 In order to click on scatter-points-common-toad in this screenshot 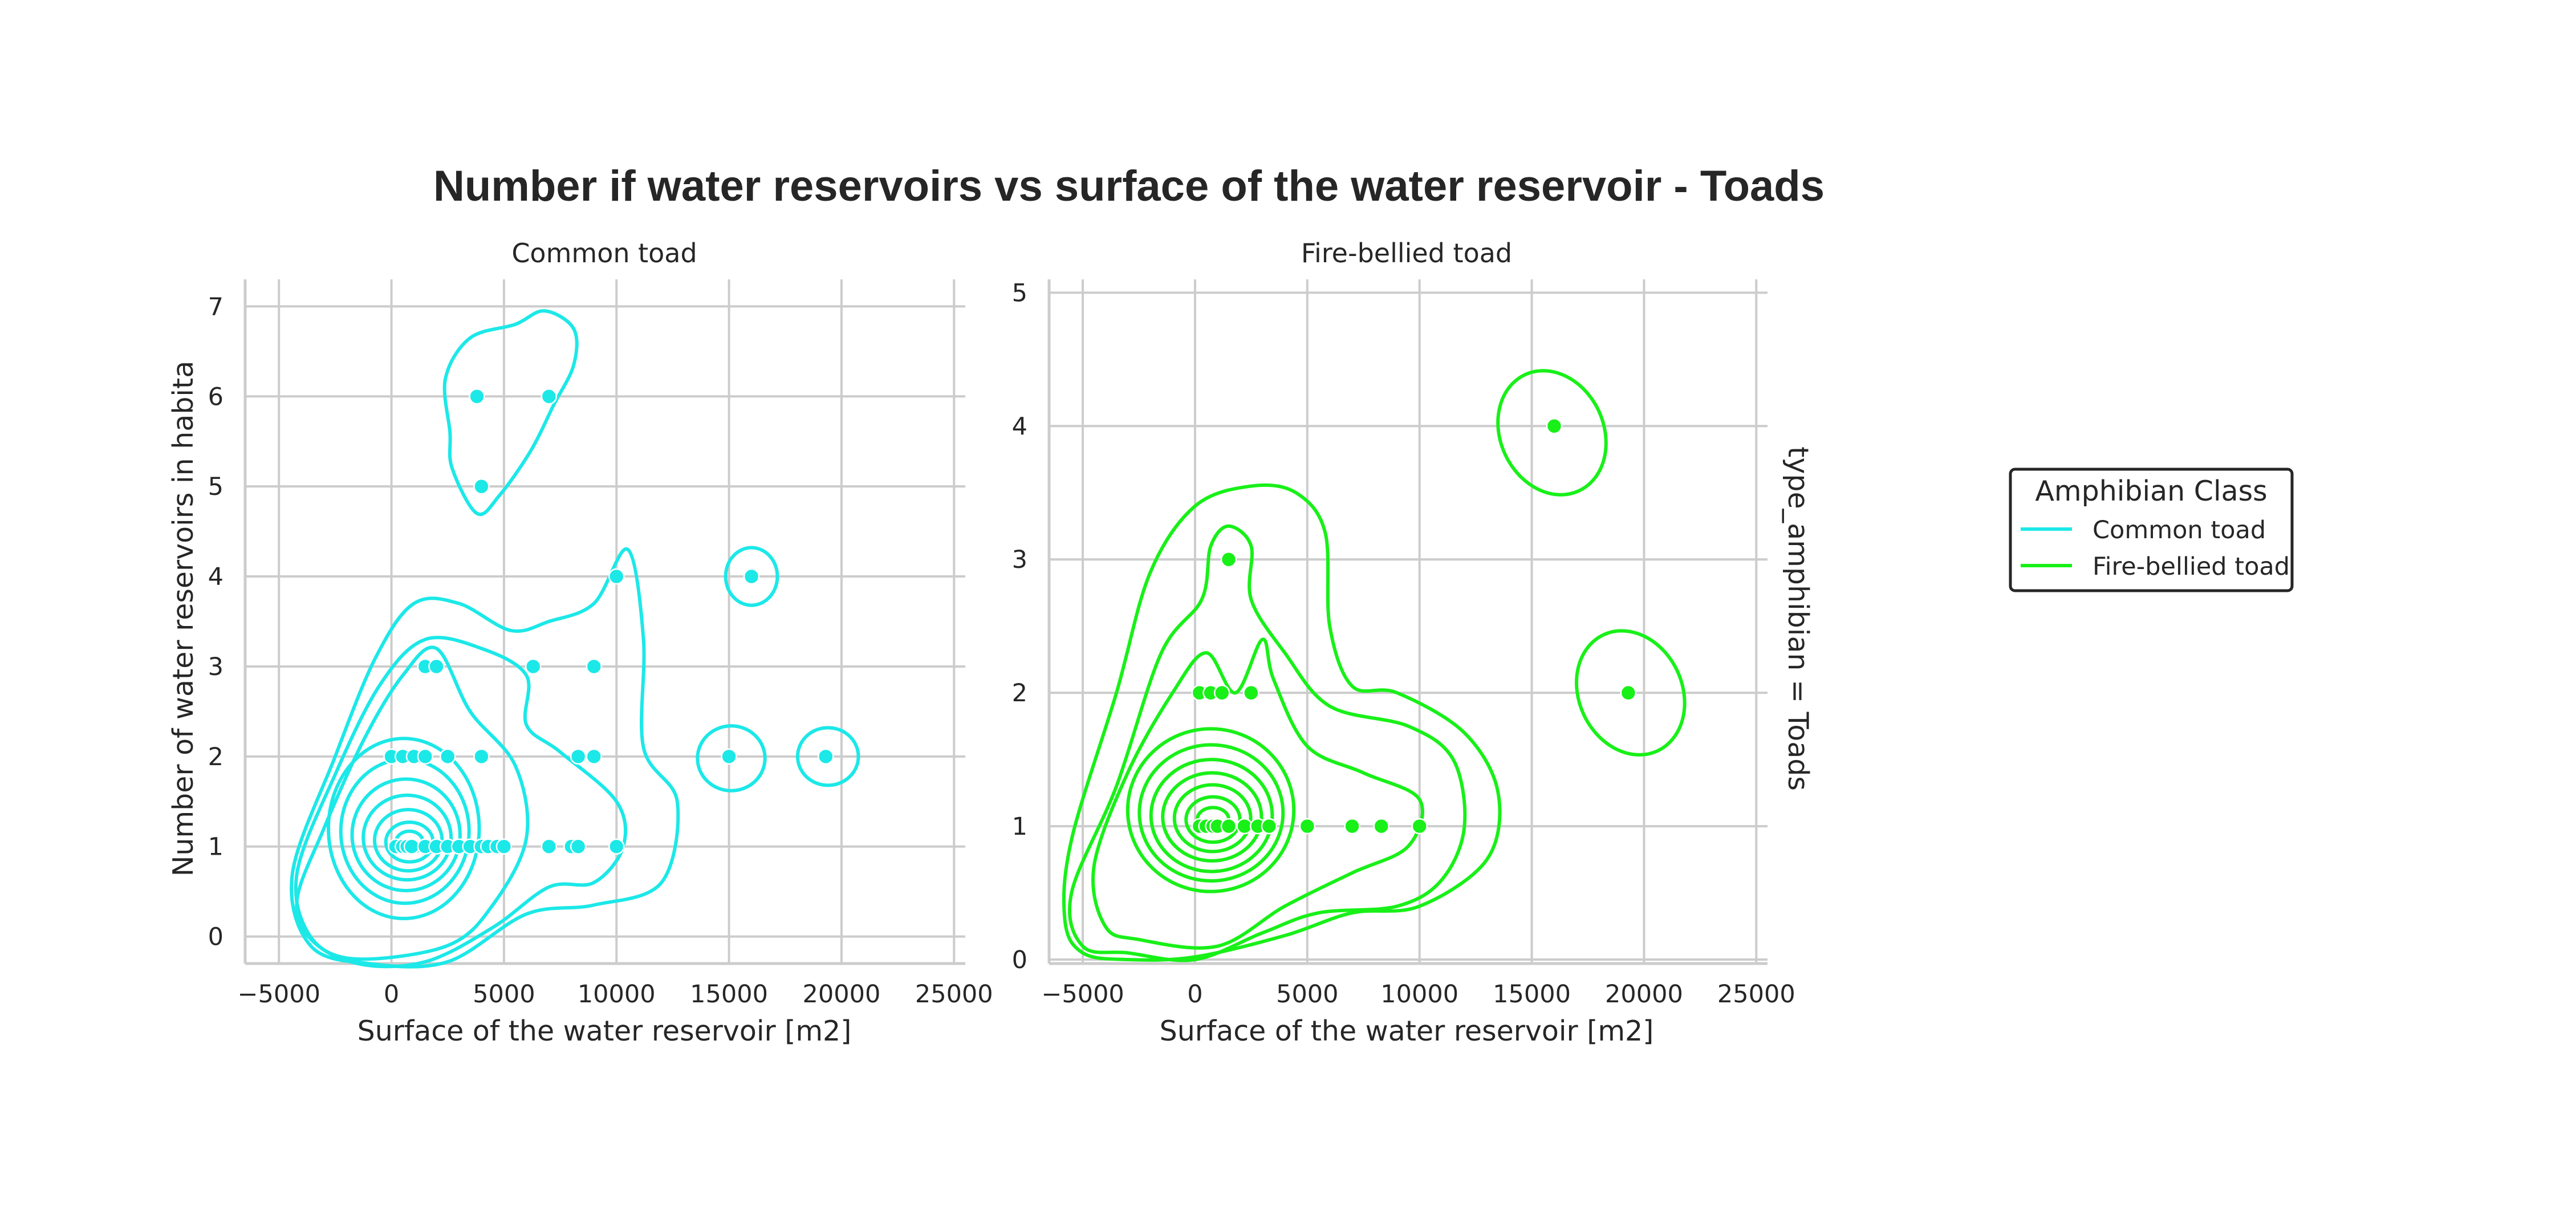, I will do `click(608, 621)`.